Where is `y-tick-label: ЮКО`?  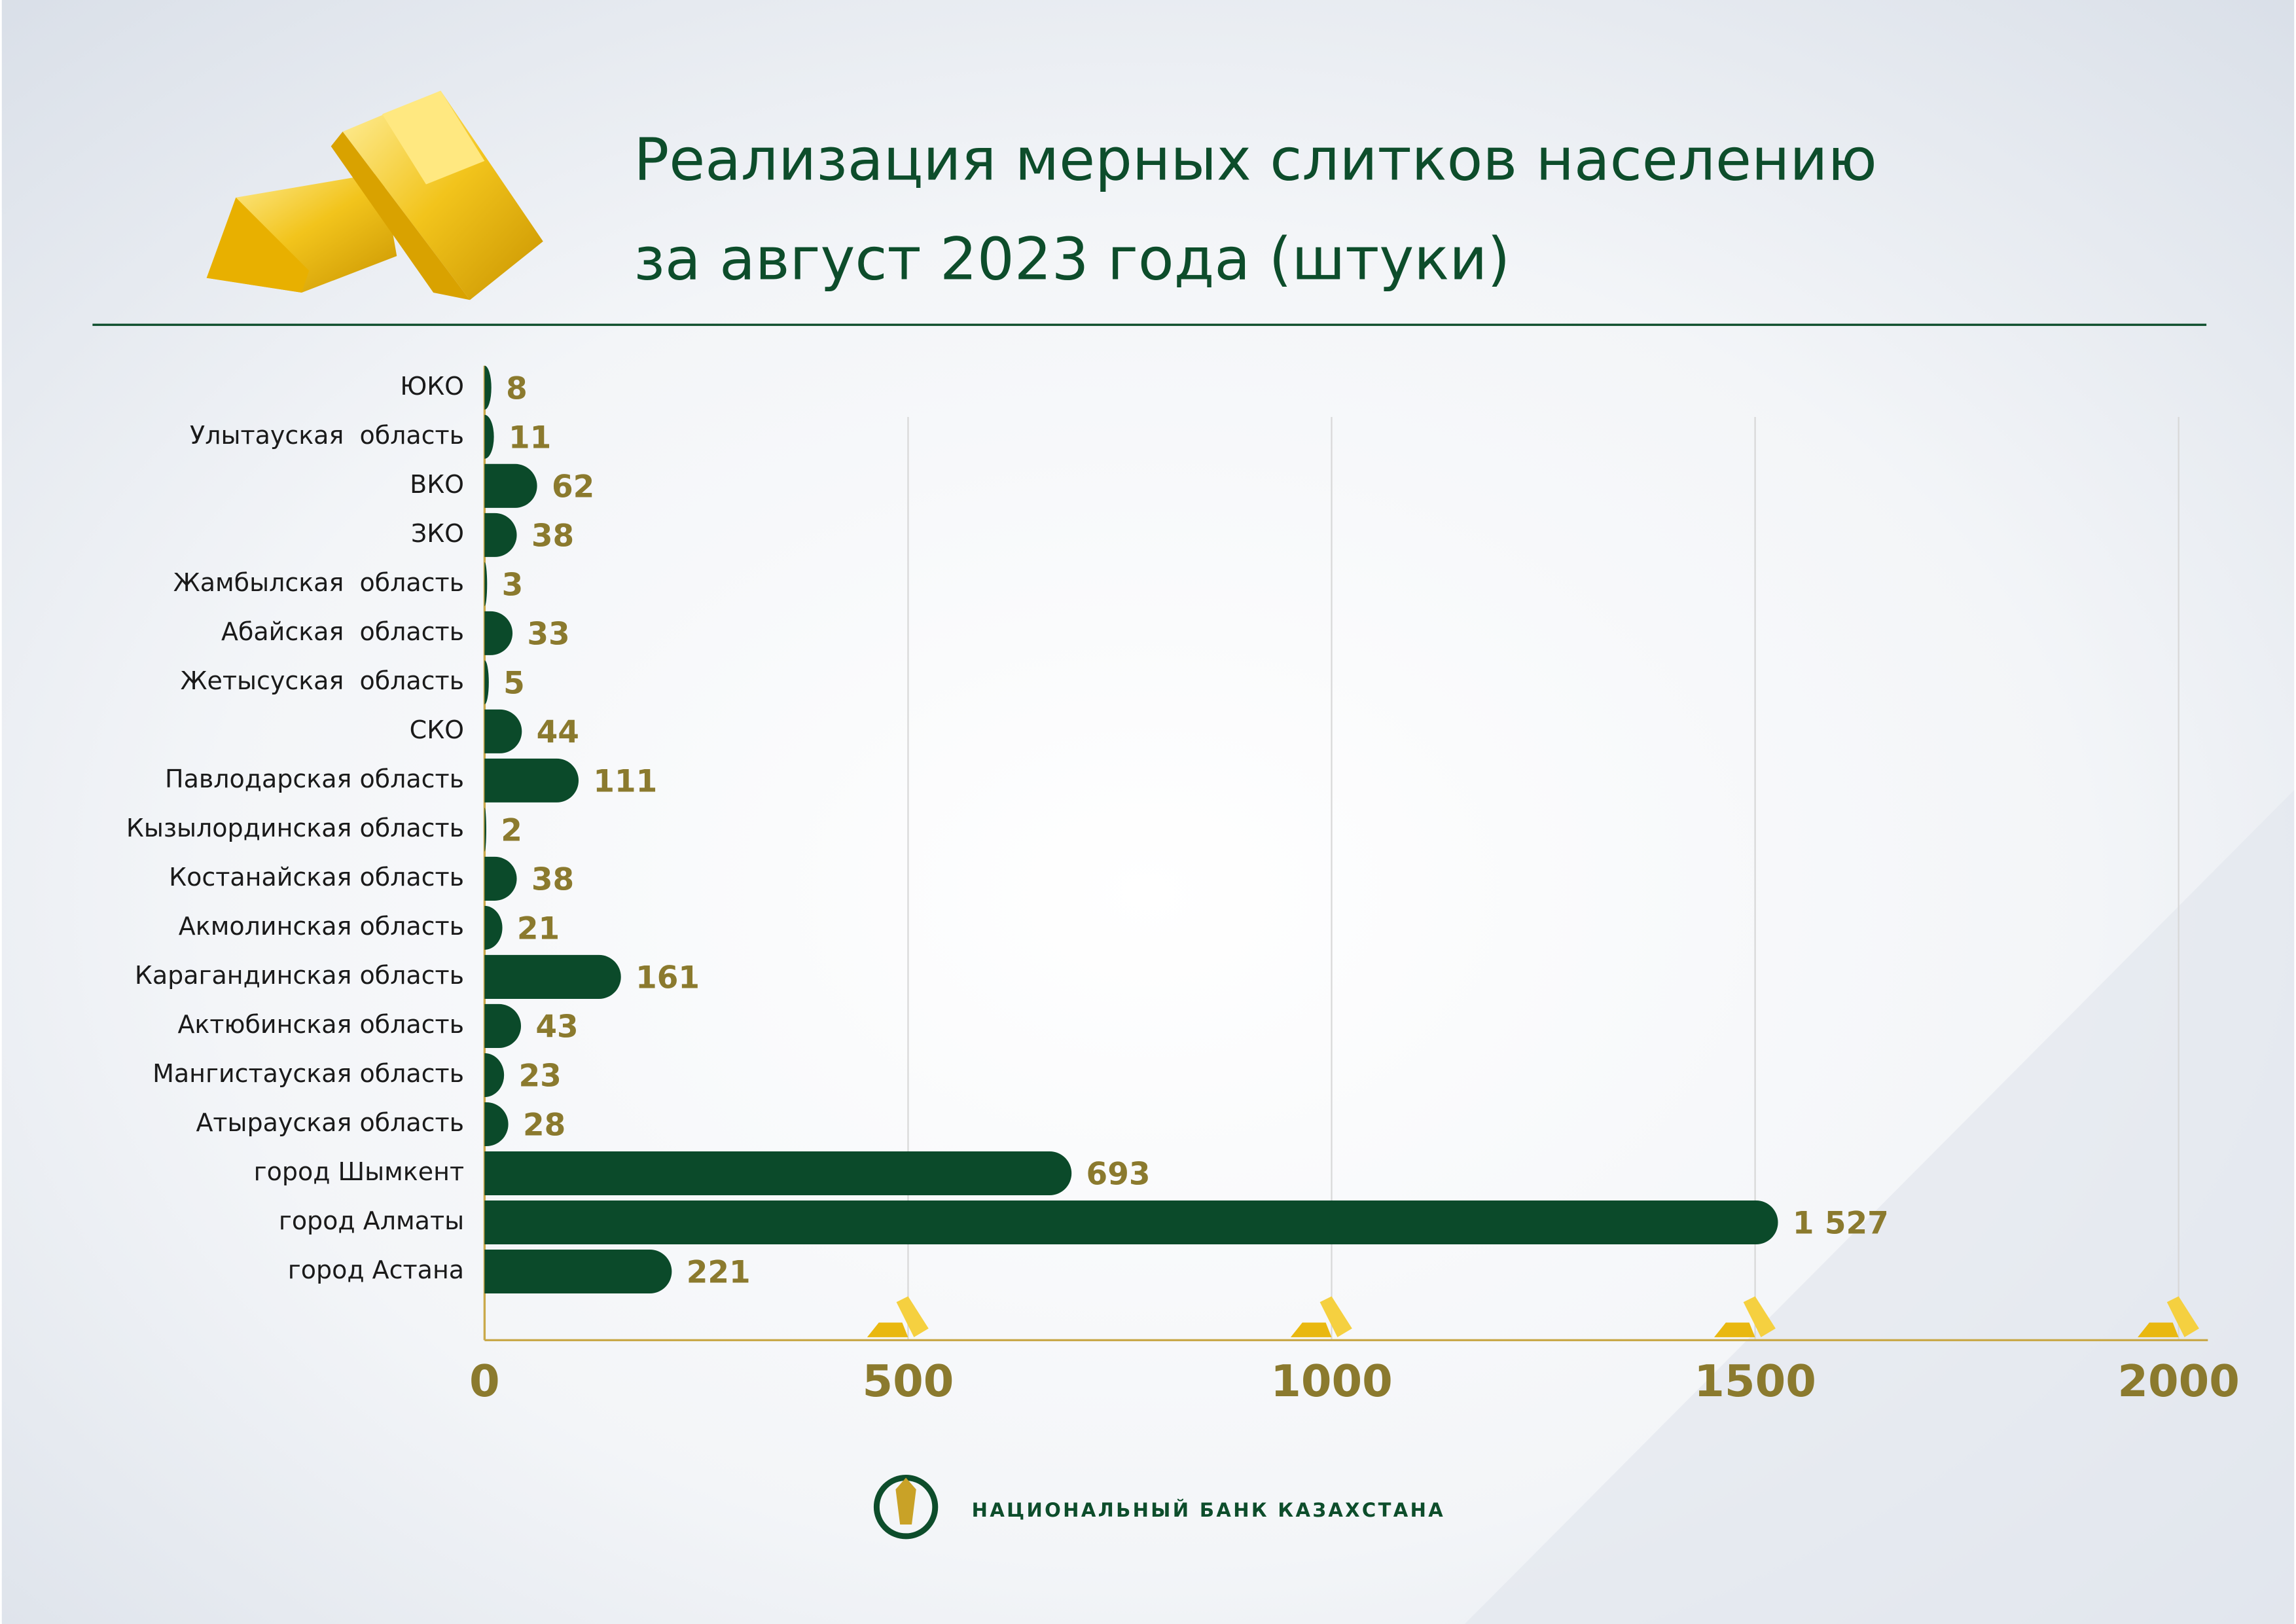 y-tick-label: ЮКО is located at coordinates (432, 386).